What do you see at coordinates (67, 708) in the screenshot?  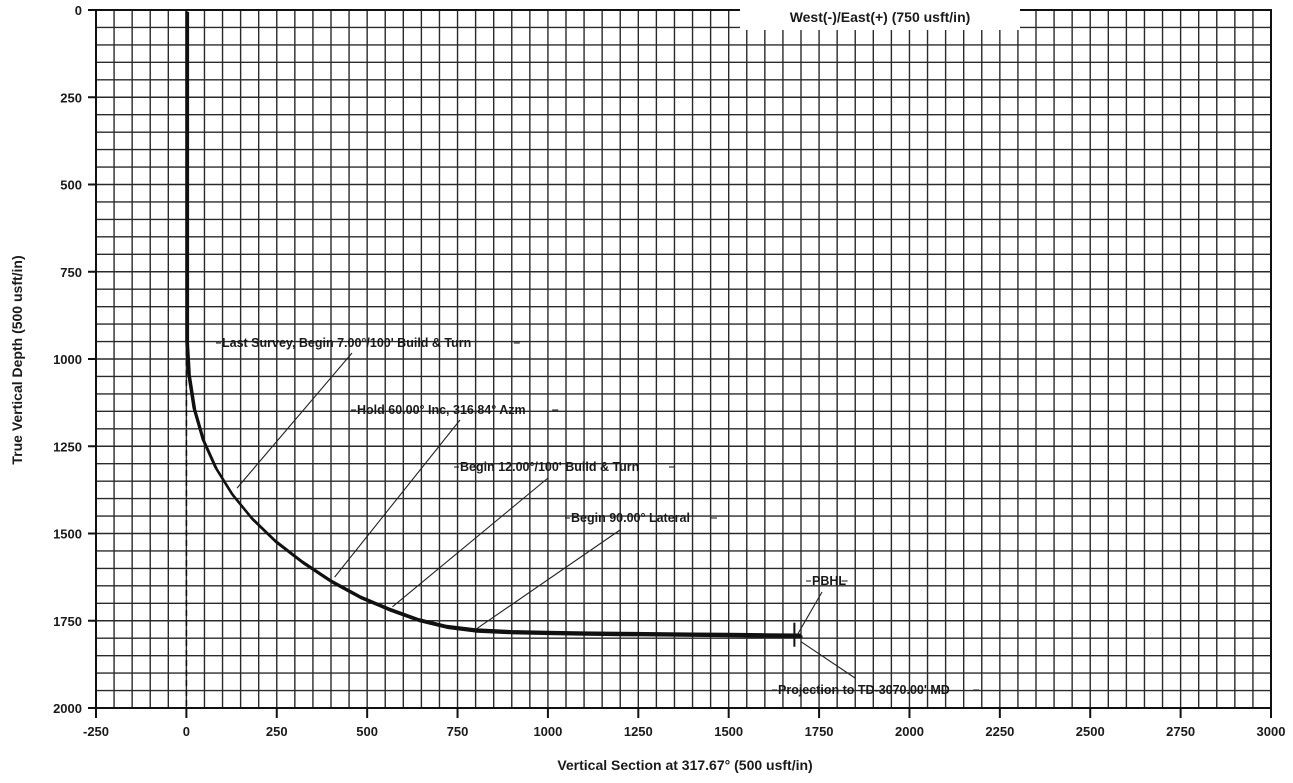 I see `y-tick-label: 2000` at bounding box center [67, 708].